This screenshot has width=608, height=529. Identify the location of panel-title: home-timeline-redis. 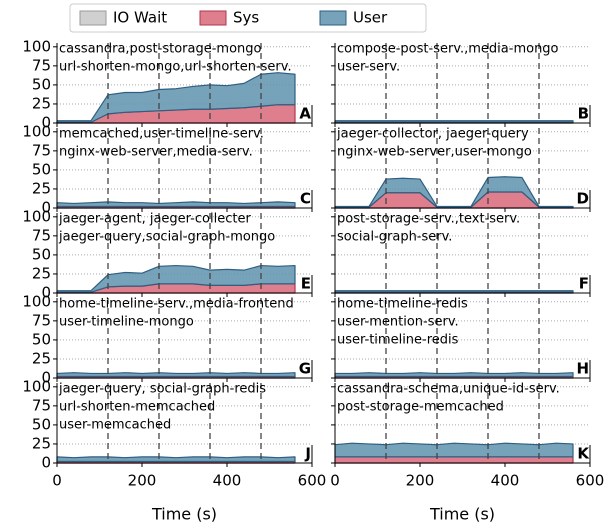
(402, 304).